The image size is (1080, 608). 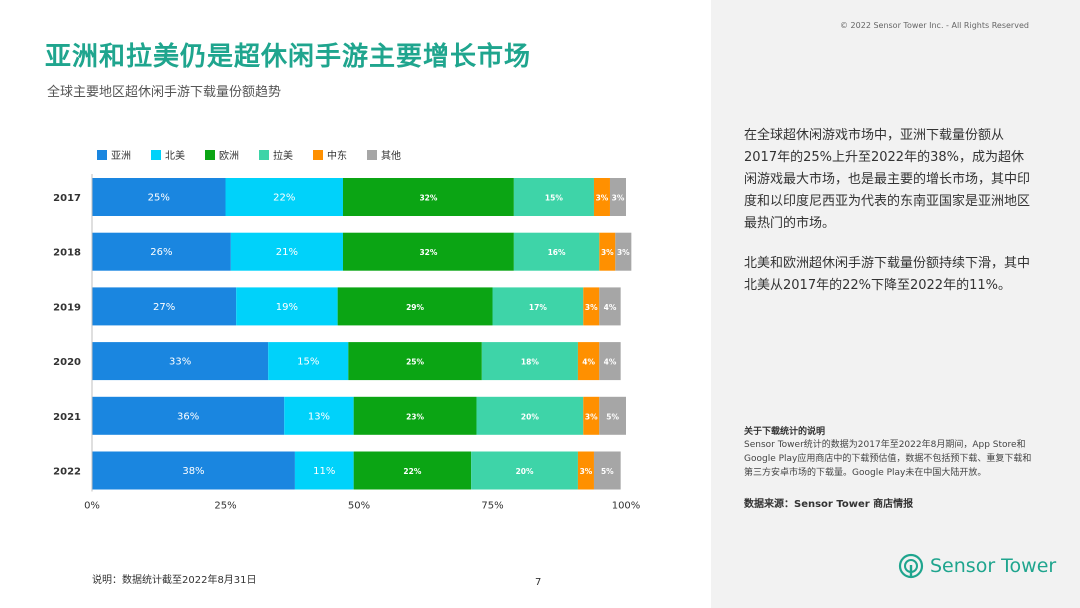 I want to click on legend-label-5: 其他, so click(x=391, y=155).